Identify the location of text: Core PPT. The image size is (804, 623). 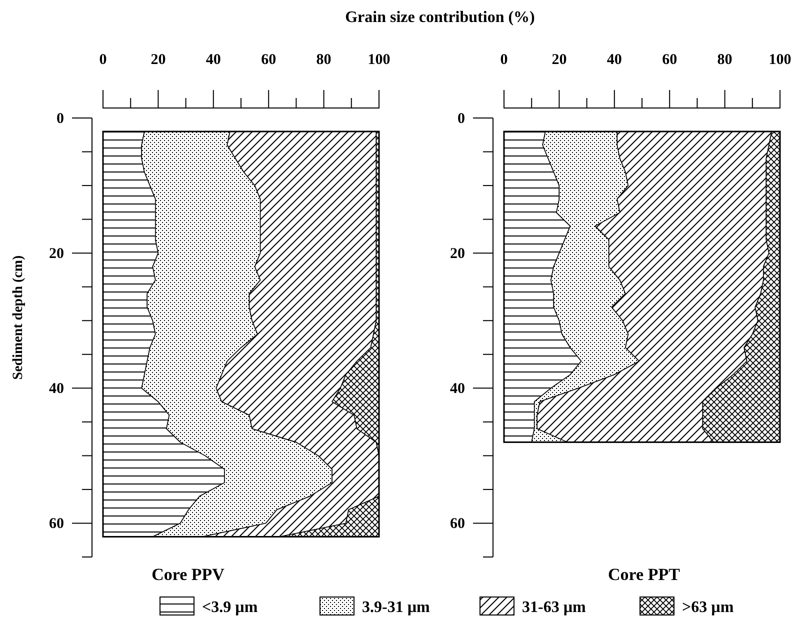
(644, 574).